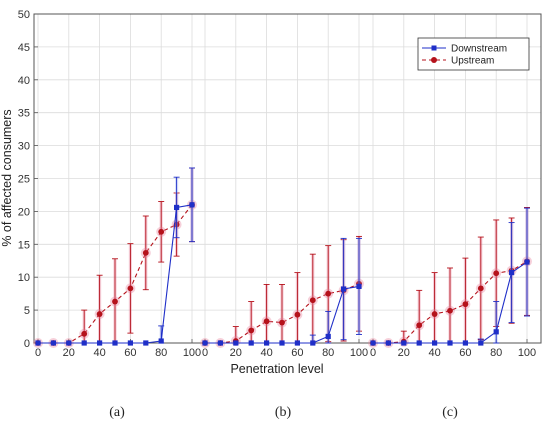 This screenshot has width=550, height=428. Describe the element at coordinates (28, 179) in the screenshot. I see `y-axis-ticks: 0 5 10 15 20 25 30 35 40 45 50` at that location.